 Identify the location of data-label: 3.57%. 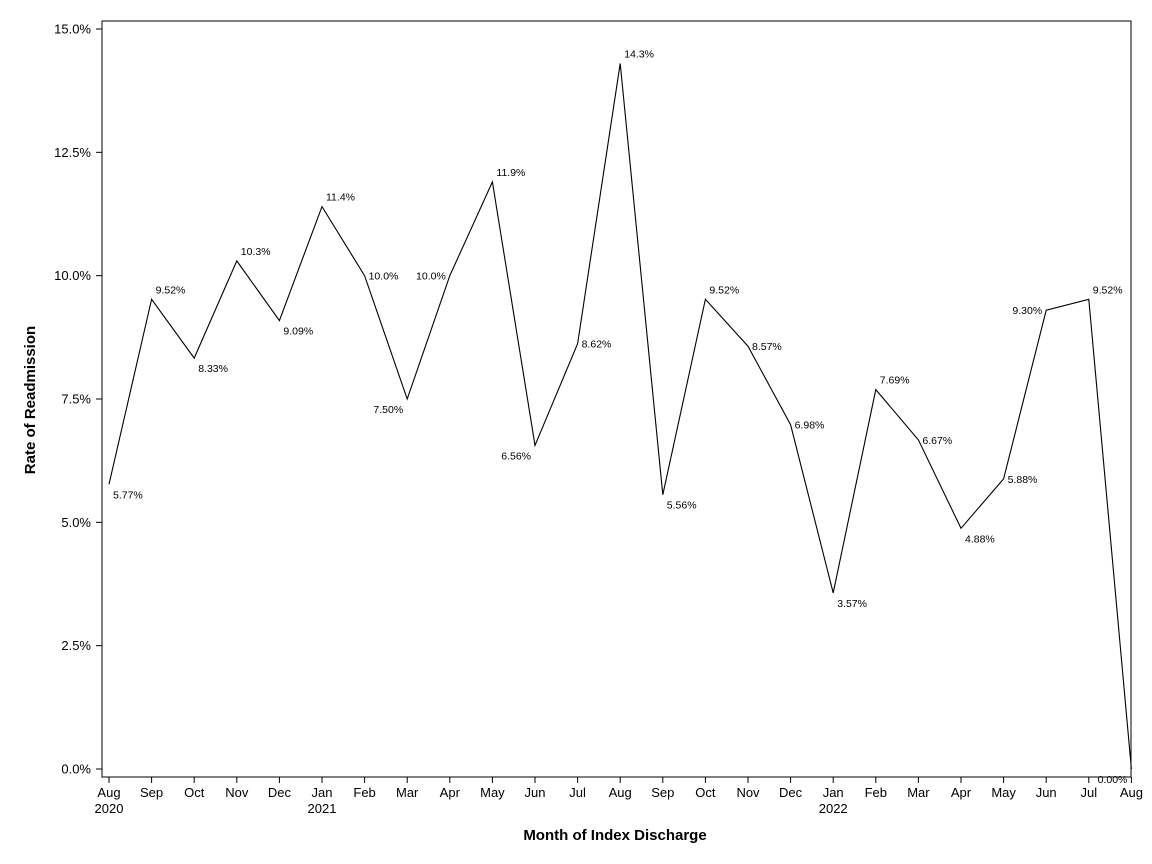
(852, 604).